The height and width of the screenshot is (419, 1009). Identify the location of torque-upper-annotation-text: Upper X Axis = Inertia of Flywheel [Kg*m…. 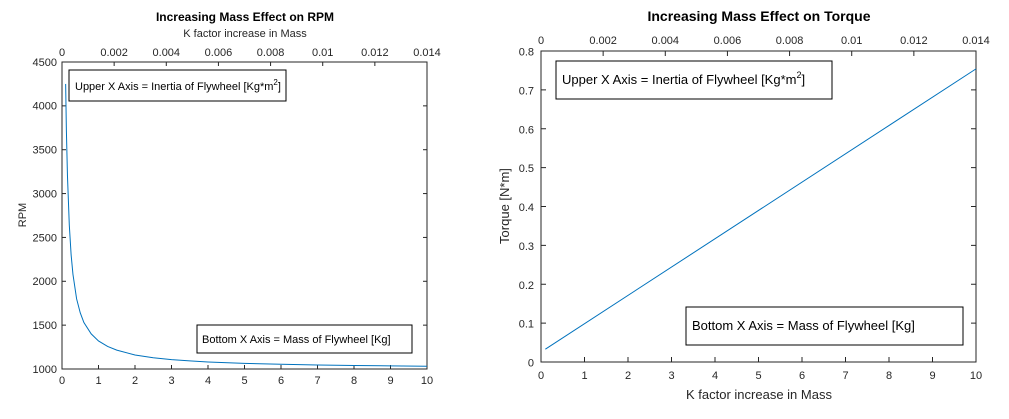
(683, 78).